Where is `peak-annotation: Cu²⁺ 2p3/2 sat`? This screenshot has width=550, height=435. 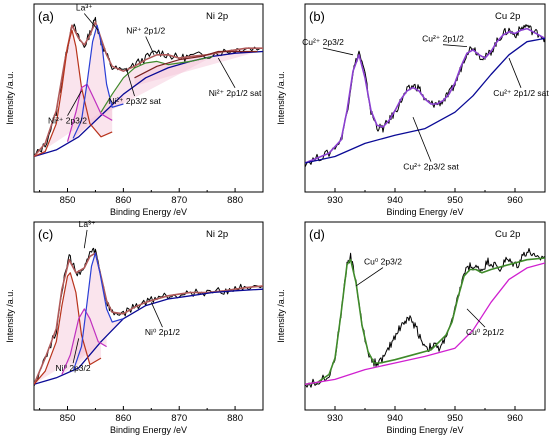
peak-annotation: Cu²⁺ 2p3/2 sat is located at coordinates (431, 167).